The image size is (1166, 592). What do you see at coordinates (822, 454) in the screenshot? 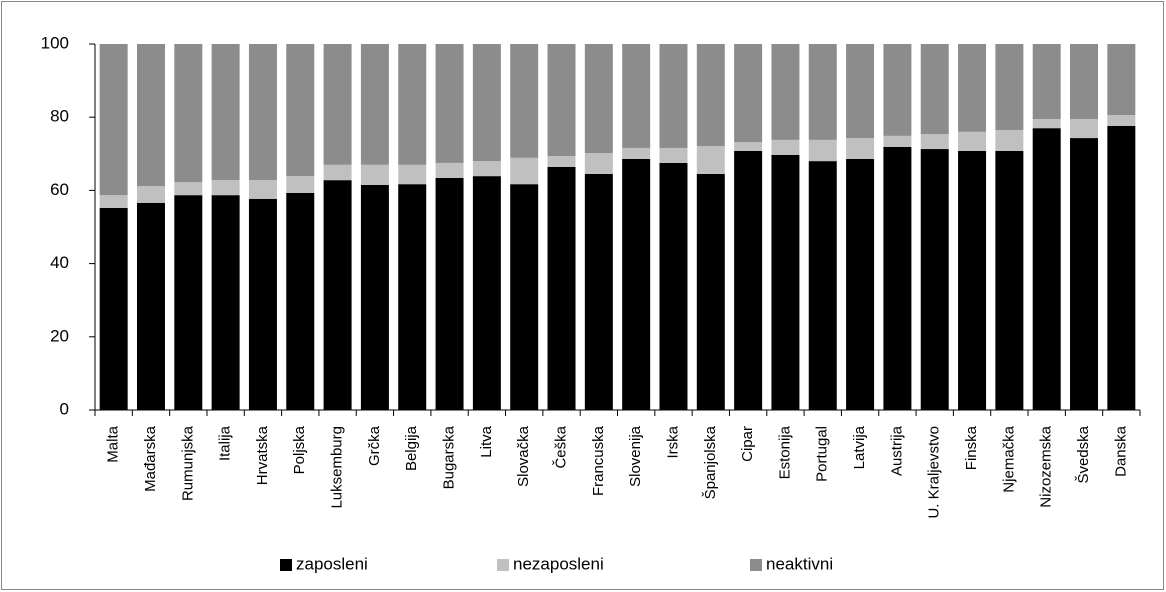
I see `x-tick-label: Portugal` at bounding box center [822, 454].